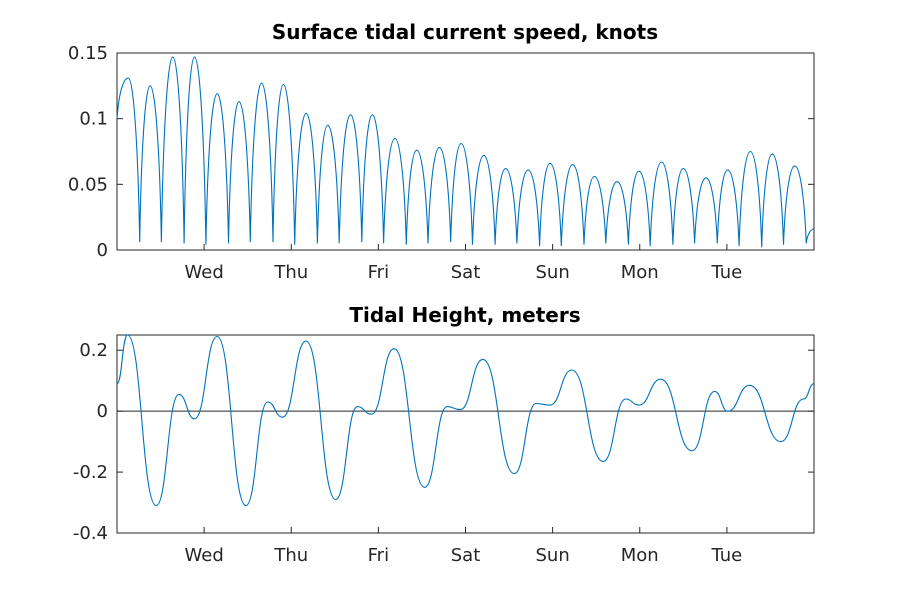 This screenshot has width=900, height=600. What do you see at coordinates (464, 315) in the screenshot?
I see `tidal-height-title: Tidal Height, meters` at bounding box center [464, 315].